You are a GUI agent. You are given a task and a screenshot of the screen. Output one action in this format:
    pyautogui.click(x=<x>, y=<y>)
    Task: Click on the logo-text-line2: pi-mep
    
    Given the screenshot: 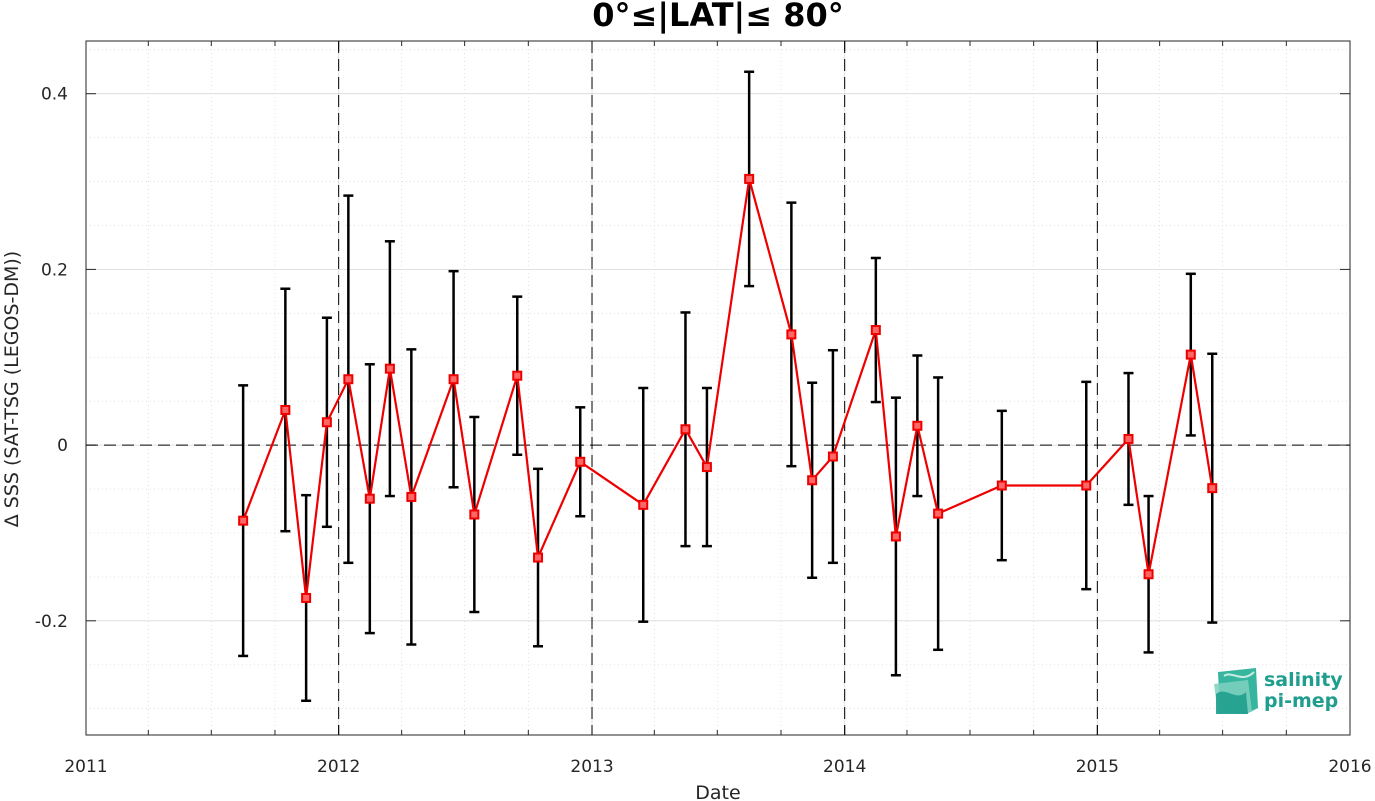 What is the action you would take?
    pyautogui.click(x=1301, y=701)
    